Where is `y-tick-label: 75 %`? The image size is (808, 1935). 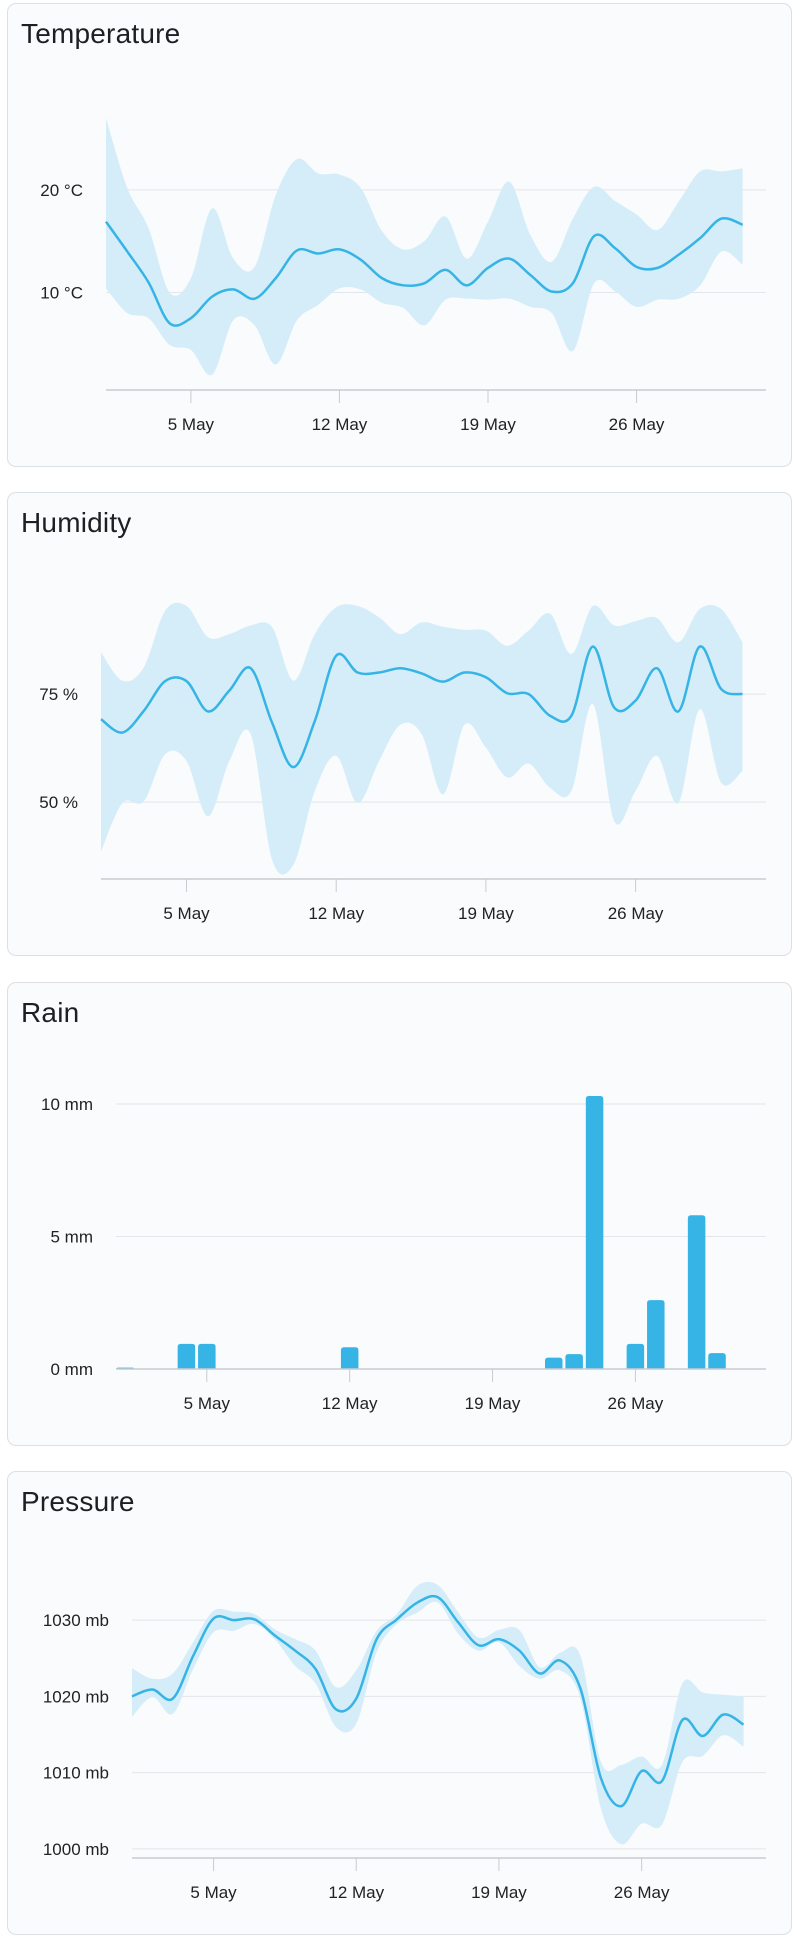 y-tick-label: 75 % is located at coordinates (58, 694).